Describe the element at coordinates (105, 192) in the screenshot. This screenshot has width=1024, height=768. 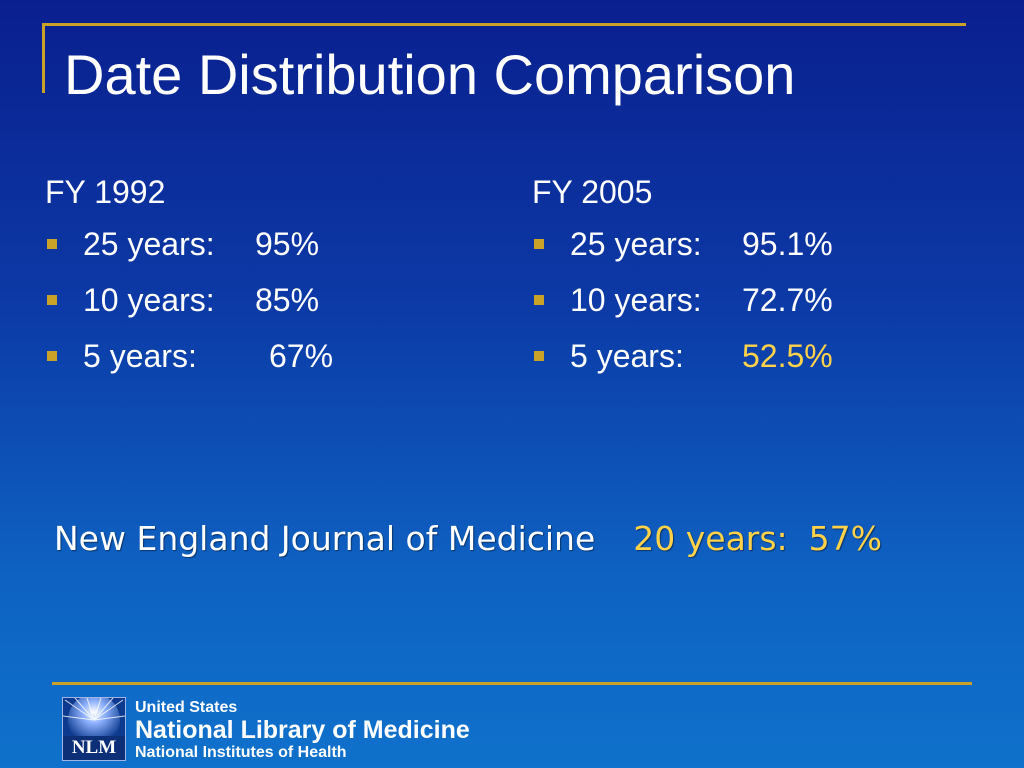
I see `fy1992-heading: FY 1992` at that location.